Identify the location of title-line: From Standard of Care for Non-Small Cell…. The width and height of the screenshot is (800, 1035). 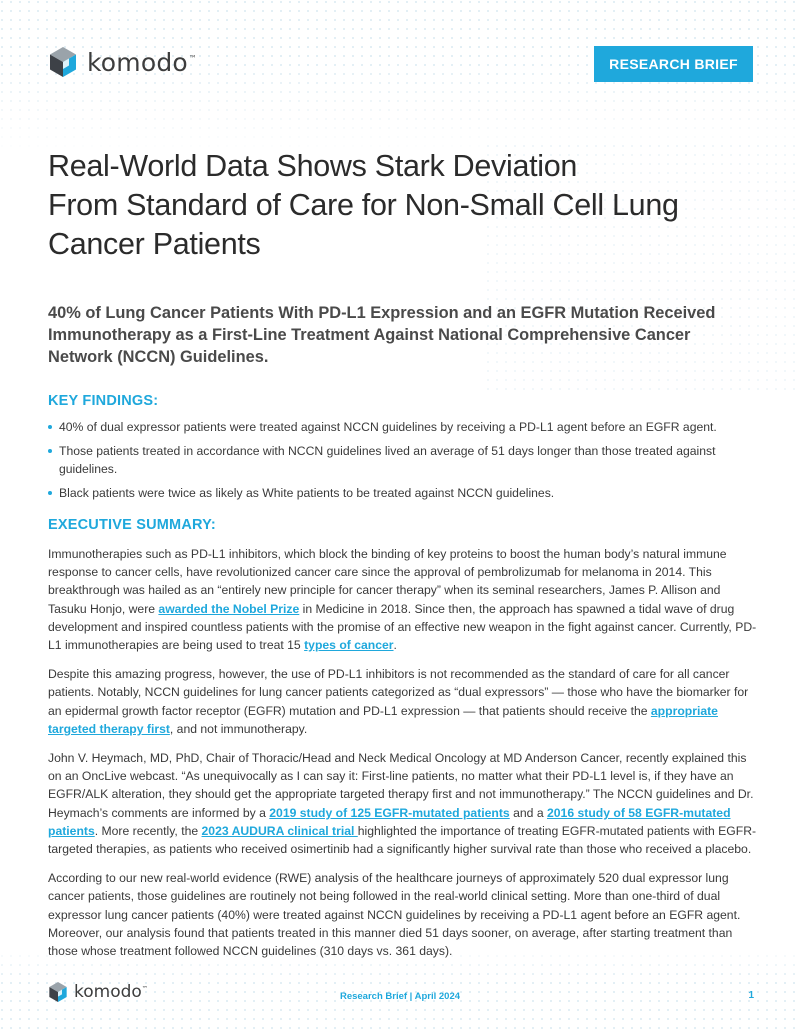
(363, 205).